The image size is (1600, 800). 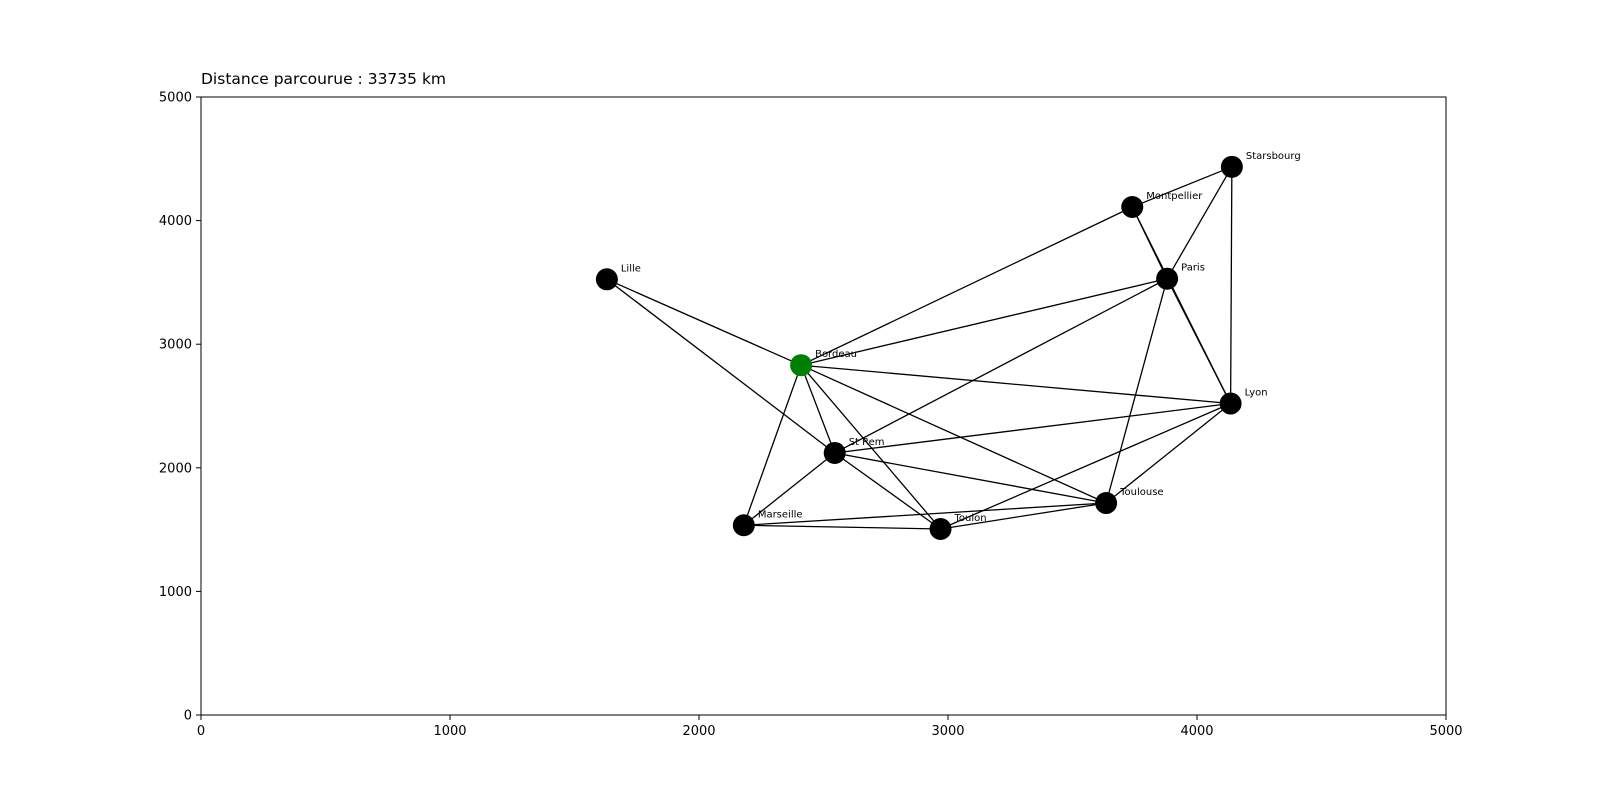 I want to click on x-tick-label: 3000, so click(x=947, y=731).